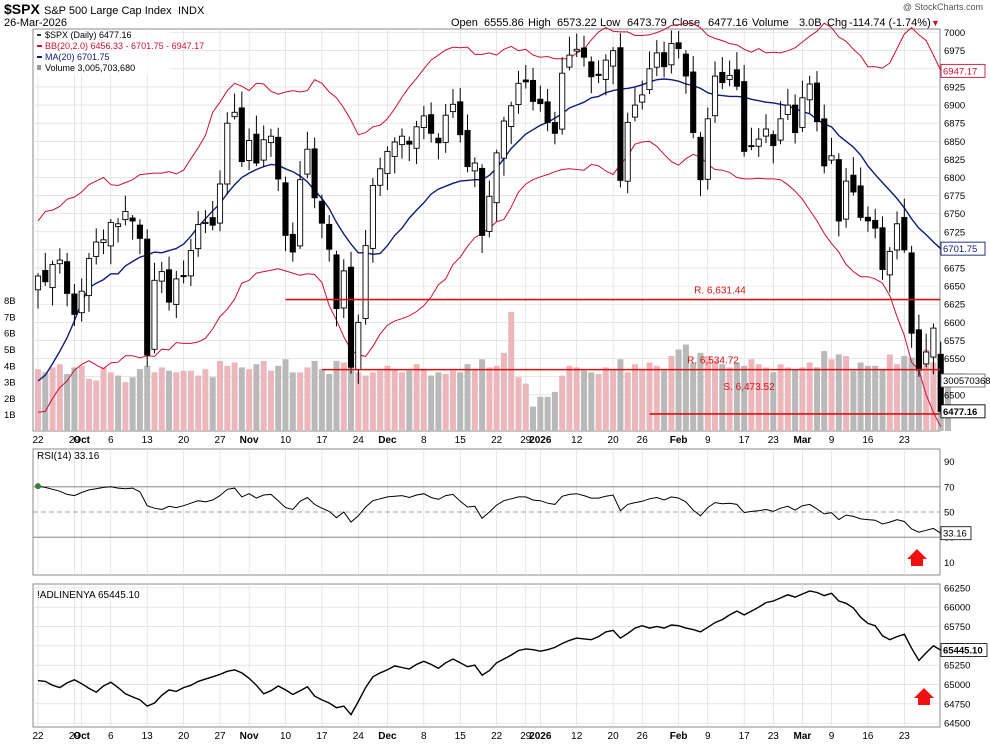 This screenshot has height=749, width=990. I want to click on sr-label: R. 6,631.44, so click(720, 291).